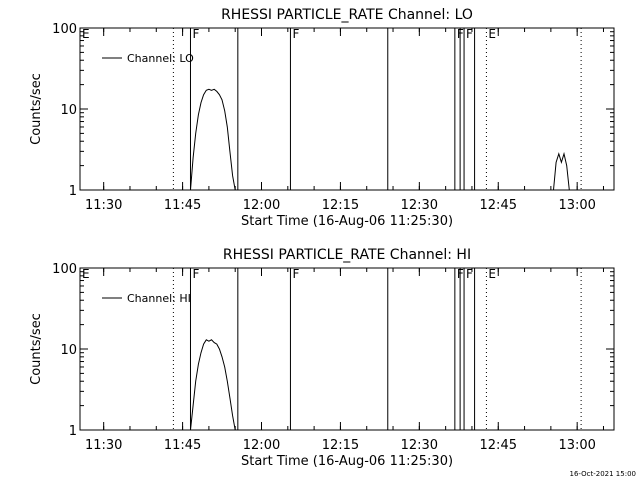 The width and height of the screenshot is (640, 480). Describe the element at coordinates (347, 15) in the screenshot. I see `chart-title: RHESSI PARTICLE_RATE Channel: LO` at that location.